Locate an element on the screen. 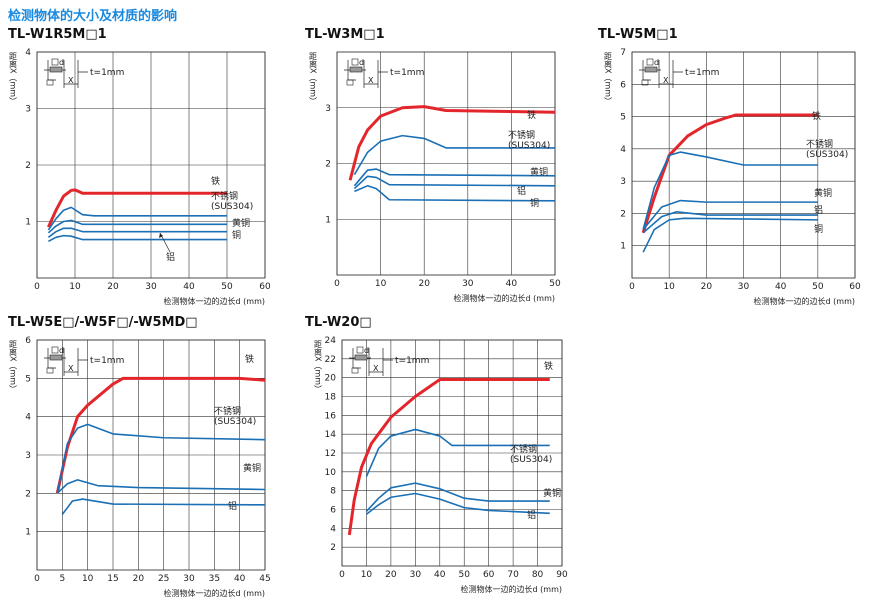 This screenshot has height=601, width=870. series-label: 铁 is located at coordinates (549, 367).